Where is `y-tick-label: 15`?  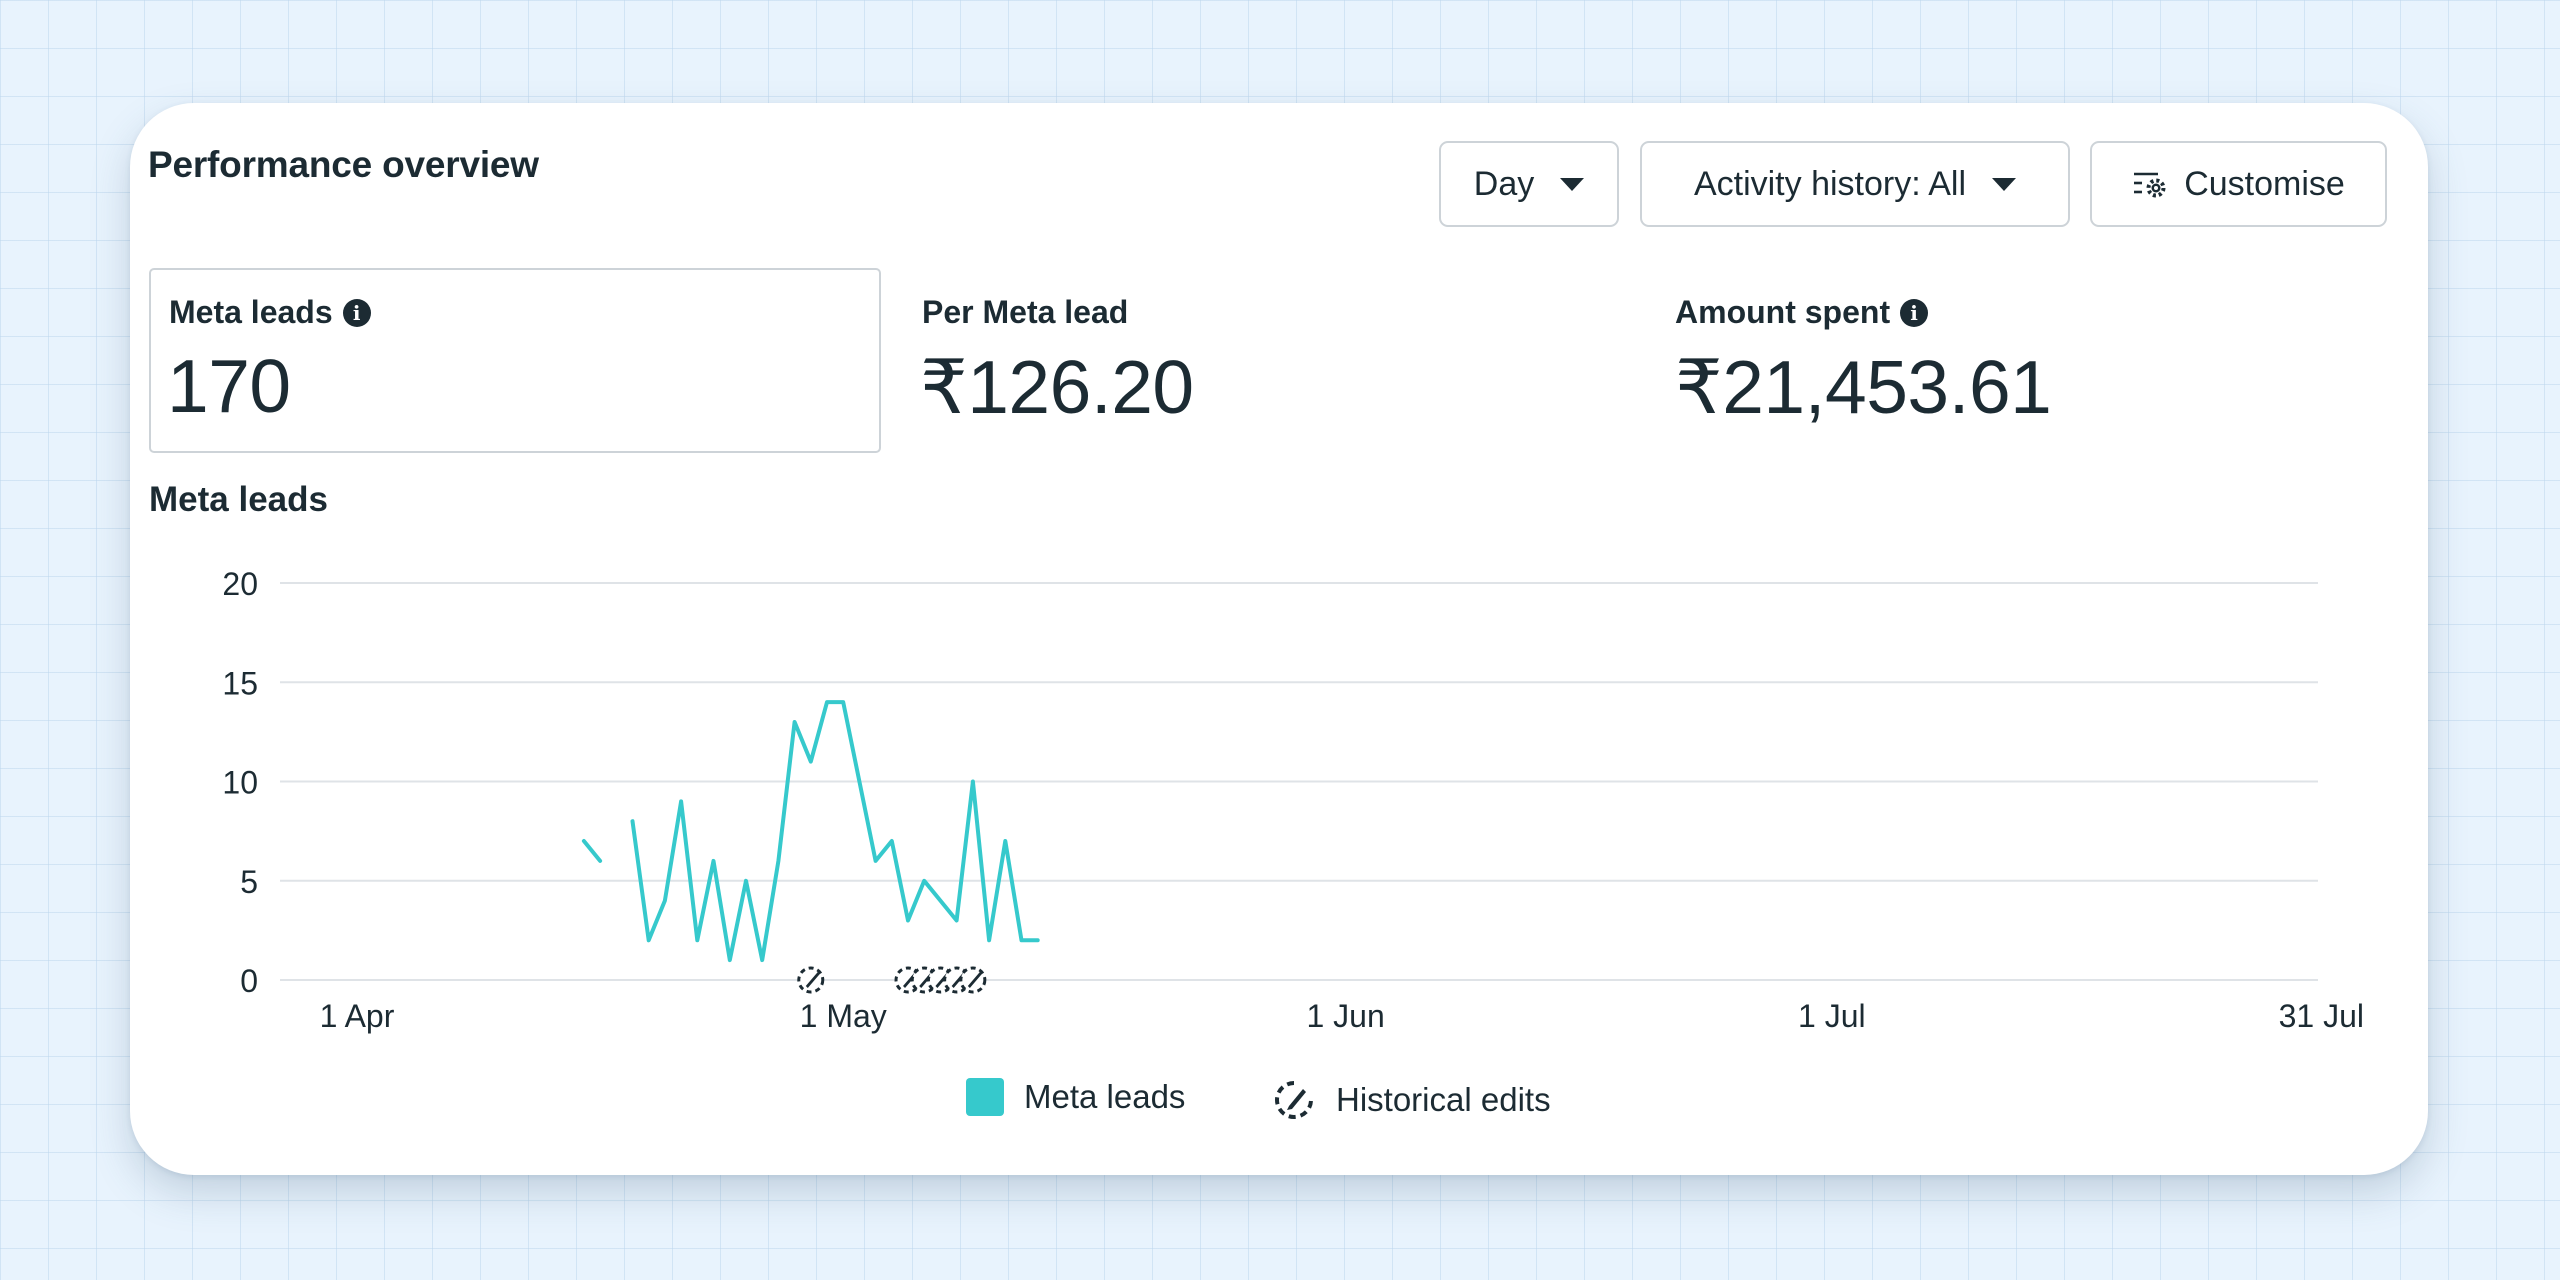
y-tick-label: 15 is located at coordinates (240, 683).